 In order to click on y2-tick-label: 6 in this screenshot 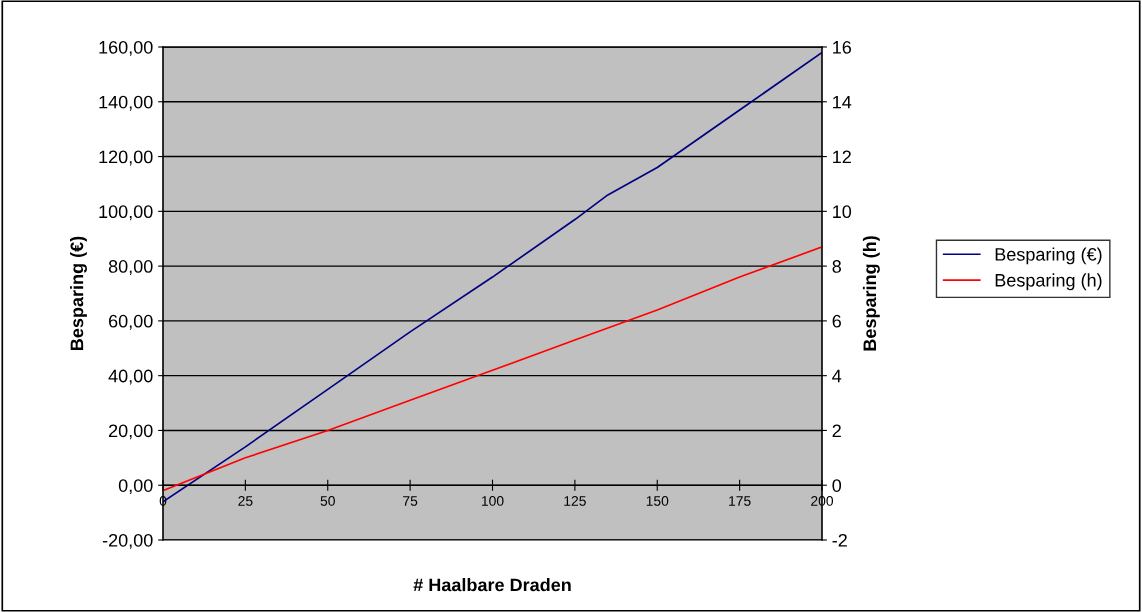, I will do `click(836, 321)`.